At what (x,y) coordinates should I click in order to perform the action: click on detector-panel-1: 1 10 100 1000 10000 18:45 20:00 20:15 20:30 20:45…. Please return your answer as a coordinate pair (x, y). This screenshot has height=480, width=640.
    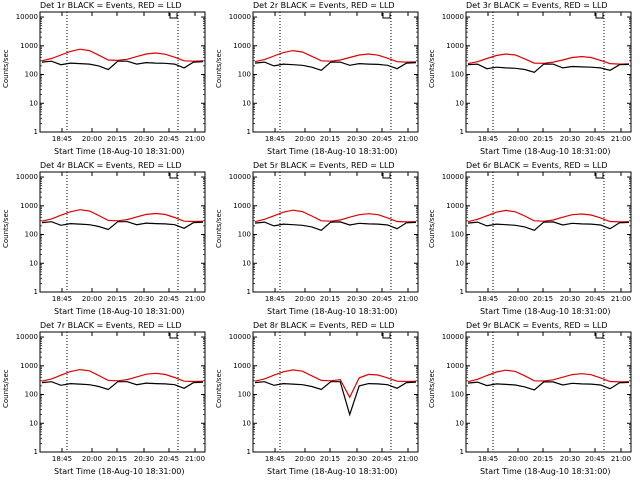
    Looking at the image, I should click on (106, 80).